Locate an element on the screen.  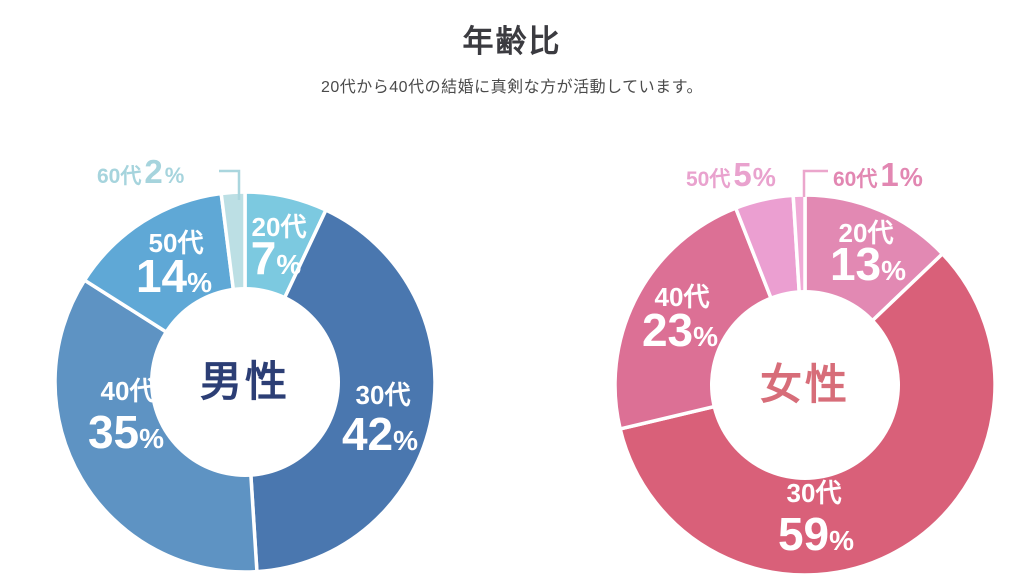
male-40s-value: 35 is located at coordinates (113, 432).